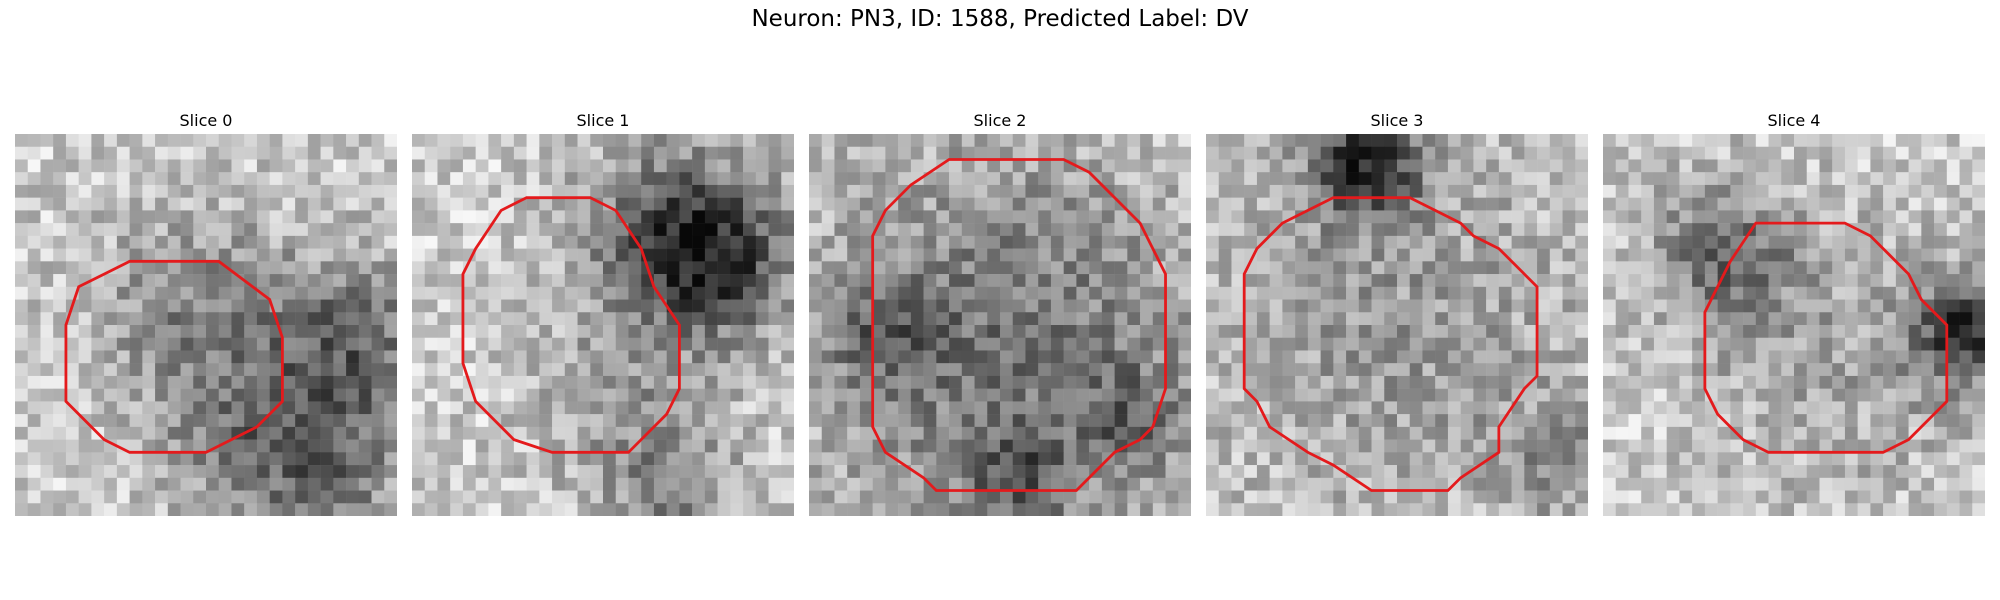 The height and width of the screenshot is (600, 2000). Describe the element at coordinates (1397, 120) in the screenshot. I see `panel-title-slice-3: Slice 3` at that location.